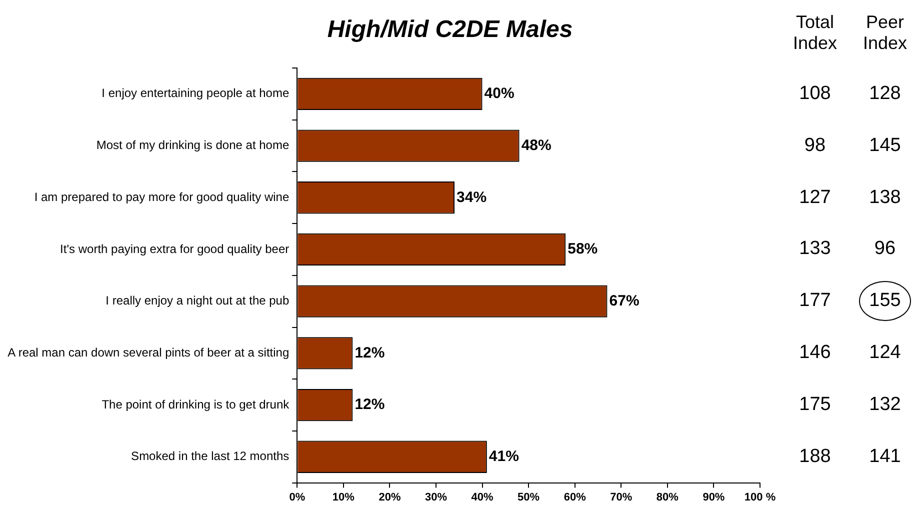 Image resolution: width=914 pixels, height=521 pixels. I want to click on text: 141, so click(885, 457).